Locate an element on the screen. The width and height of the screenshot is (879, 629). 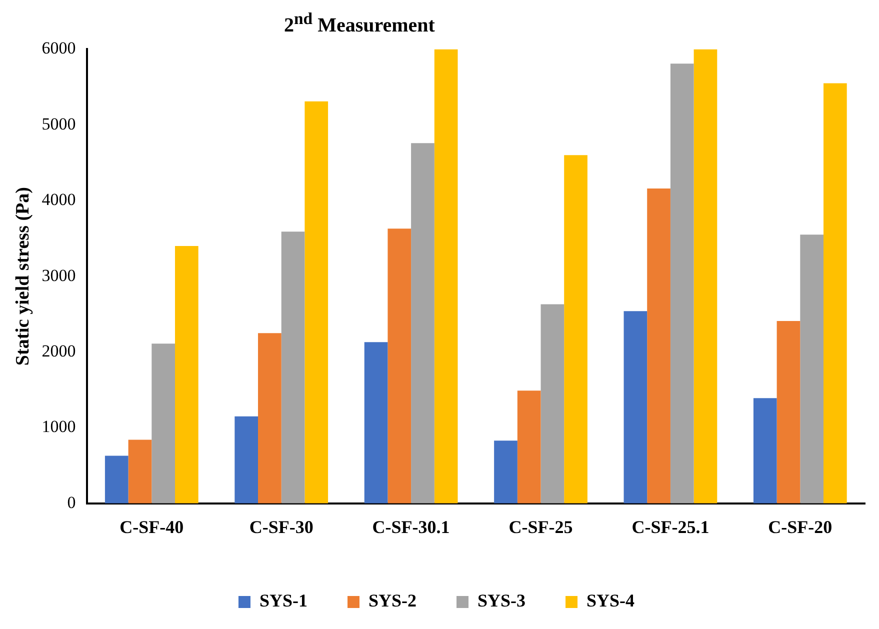
legend-label: SYS-3 is located at coordinates (502, 600).